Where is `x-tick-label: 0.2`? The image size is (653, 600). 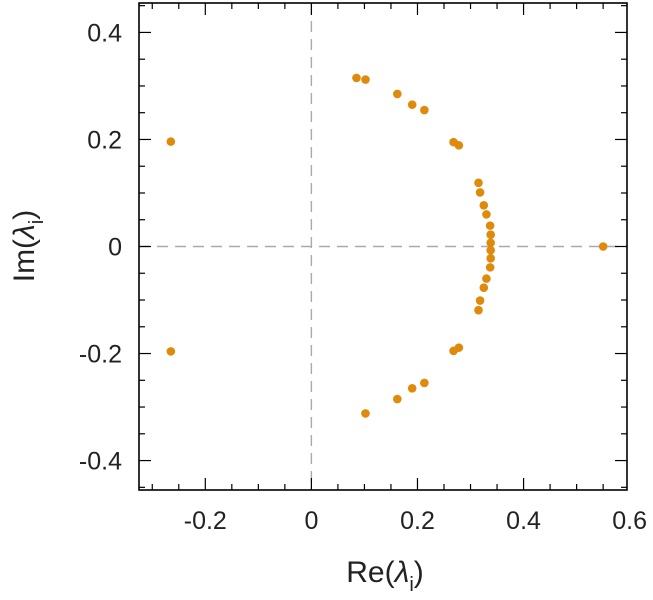 x-tick-label: 0.2 is located at coordinates (417, 521).